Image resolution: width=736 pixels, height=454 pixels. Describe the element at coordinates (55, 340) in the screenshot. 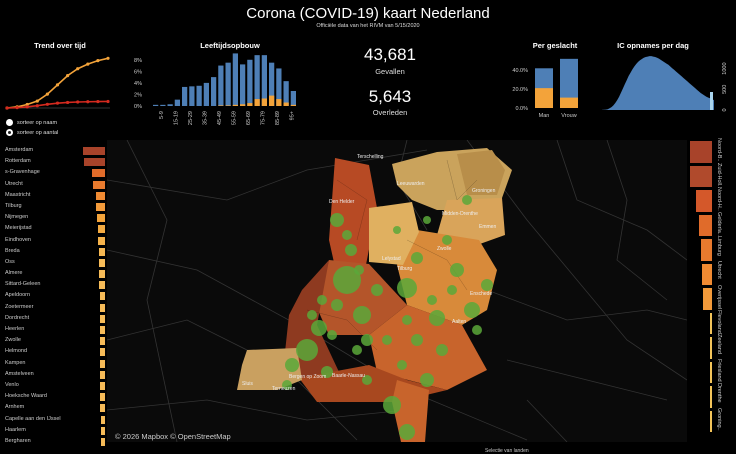

I see `city-row: Zwolle` at that location.